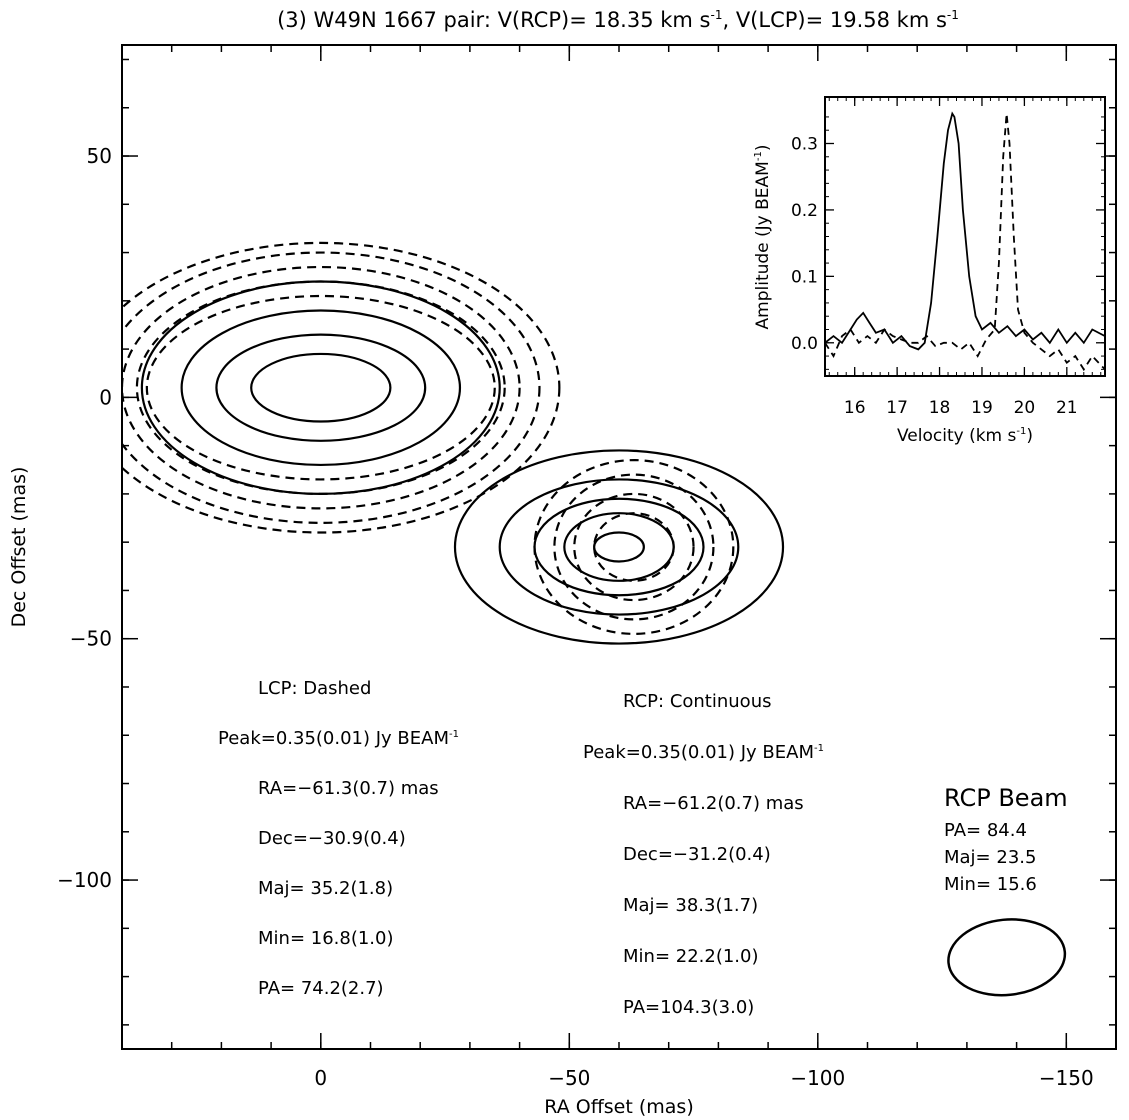 This screenshot has width=1129, height=1120. I want to click on y-tick-label: 0, so click(105, 397).